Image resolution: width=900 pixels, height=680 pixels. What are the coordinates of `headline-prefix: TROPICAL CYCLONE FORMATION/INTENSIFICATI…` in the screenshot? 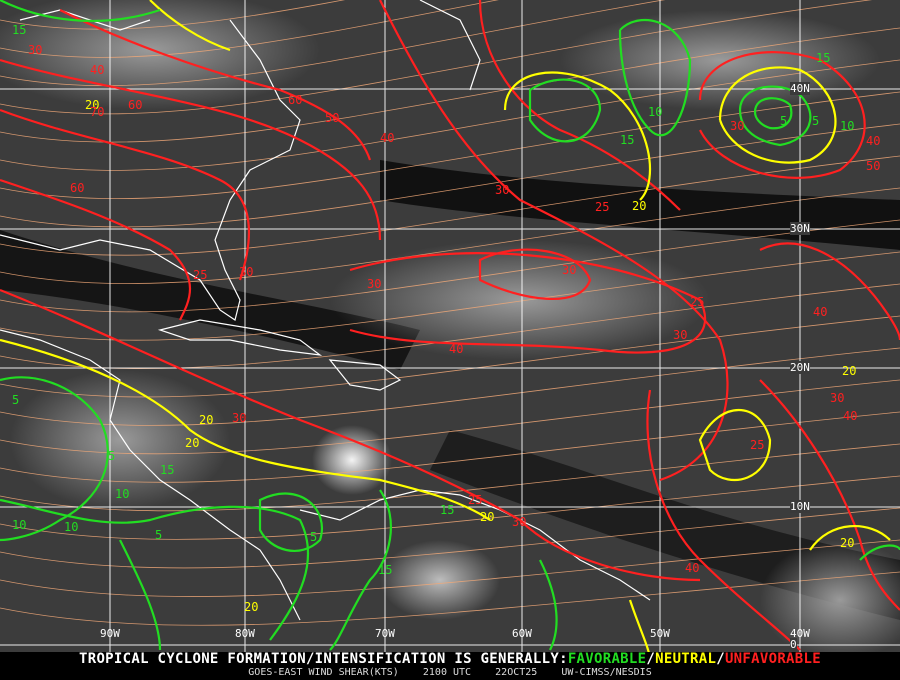 It's located at (323, 659).